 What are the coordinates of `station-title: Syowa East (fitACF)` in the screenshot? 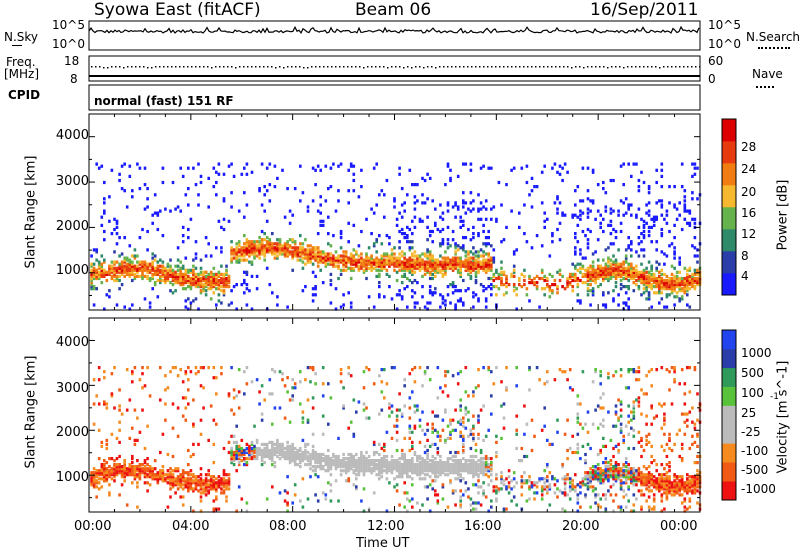 It's located at (177, 10).